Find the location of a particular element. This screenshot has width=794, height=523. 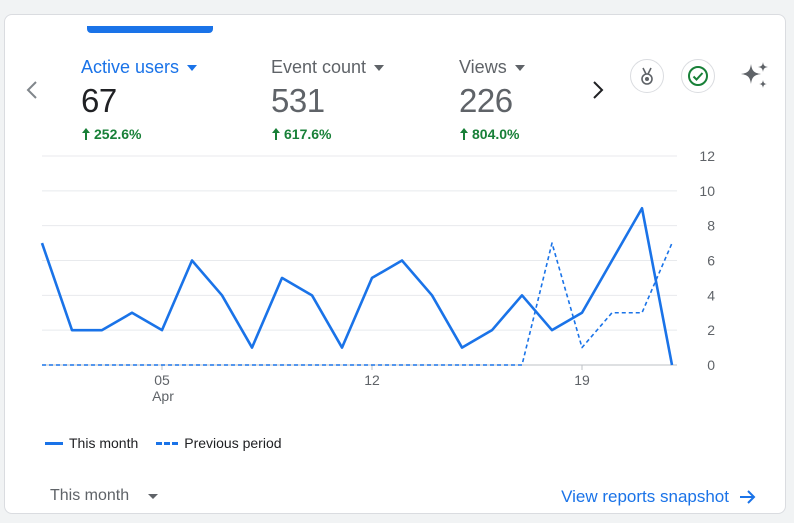

y-tick-label: 2 is located at coordinates (711, 330).